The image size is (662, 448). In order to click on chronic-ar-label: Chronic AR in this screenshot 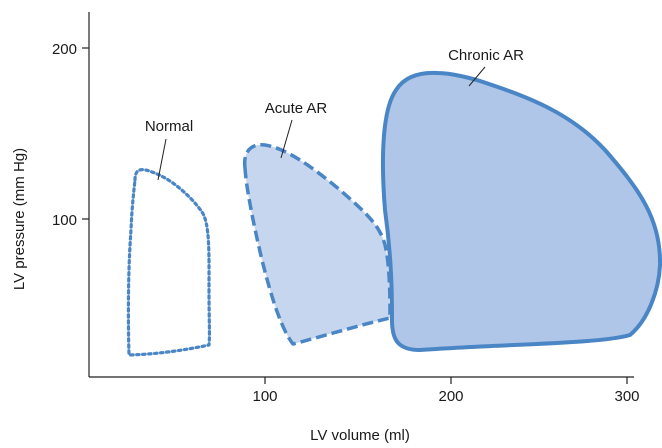, I will do `click(486, 55)`.